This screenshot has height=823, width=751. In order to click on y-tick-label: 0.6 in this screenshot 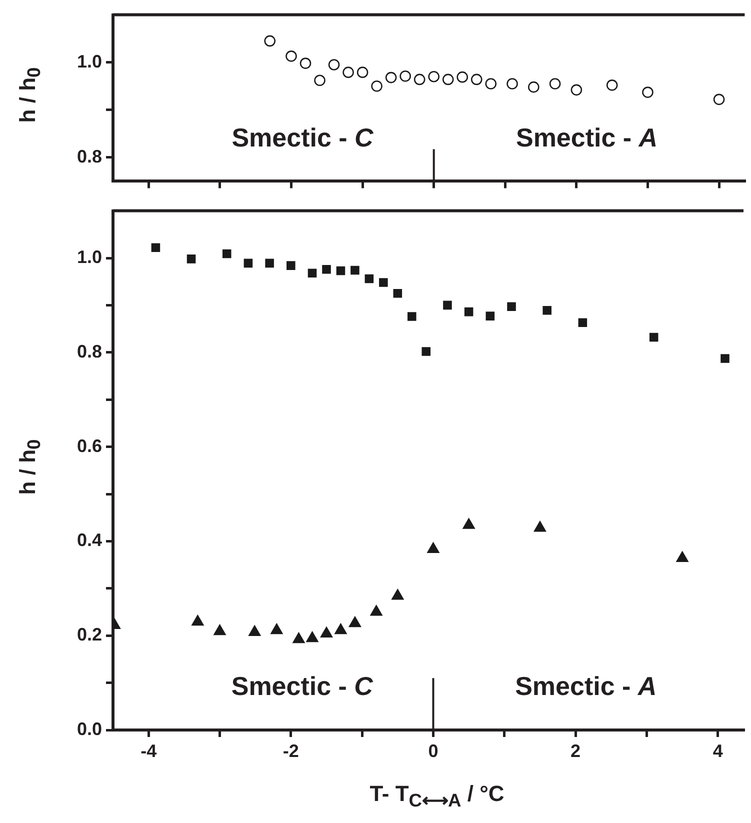, I will do `click(89, 446)`.